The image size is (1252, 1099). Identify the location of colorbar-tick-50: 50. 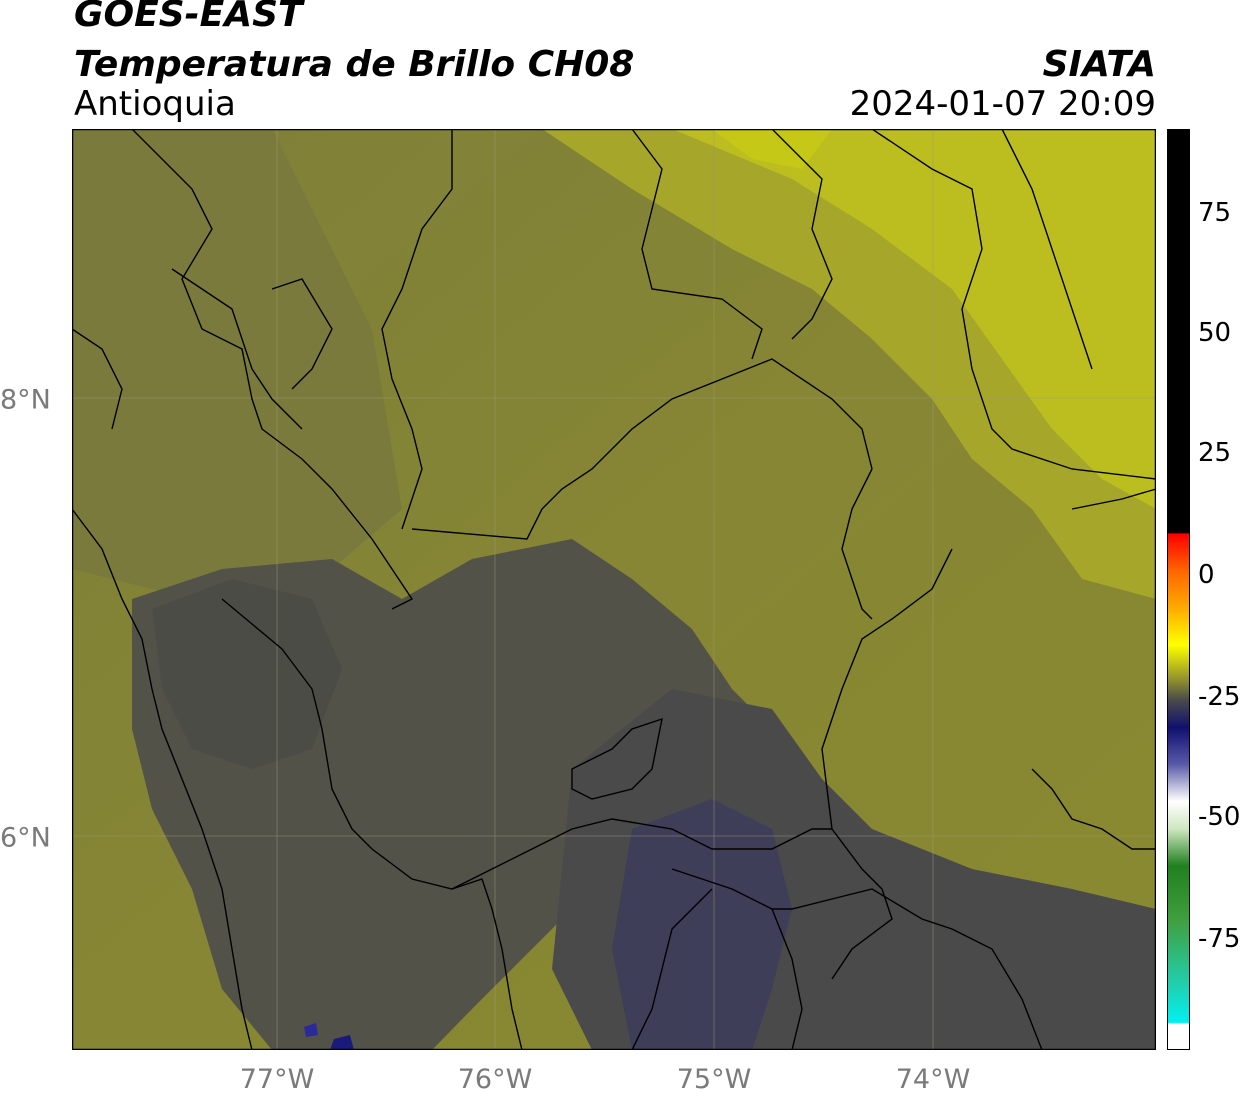
(1215, 333).